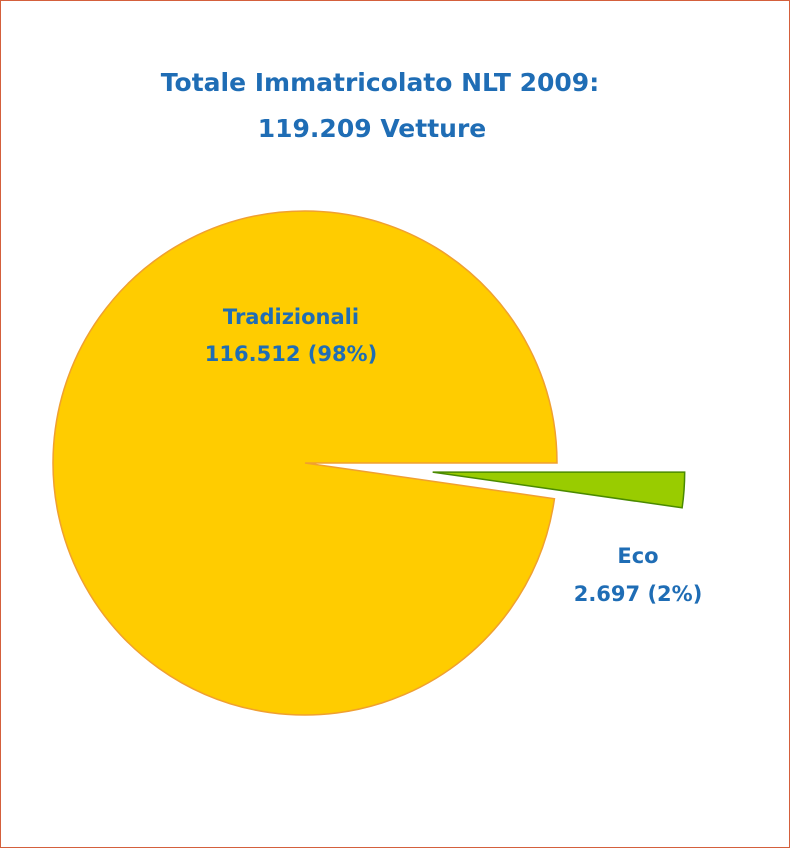 This screenshot has height=848, width=791. I want to click on pie-slice, so click(559, 490).